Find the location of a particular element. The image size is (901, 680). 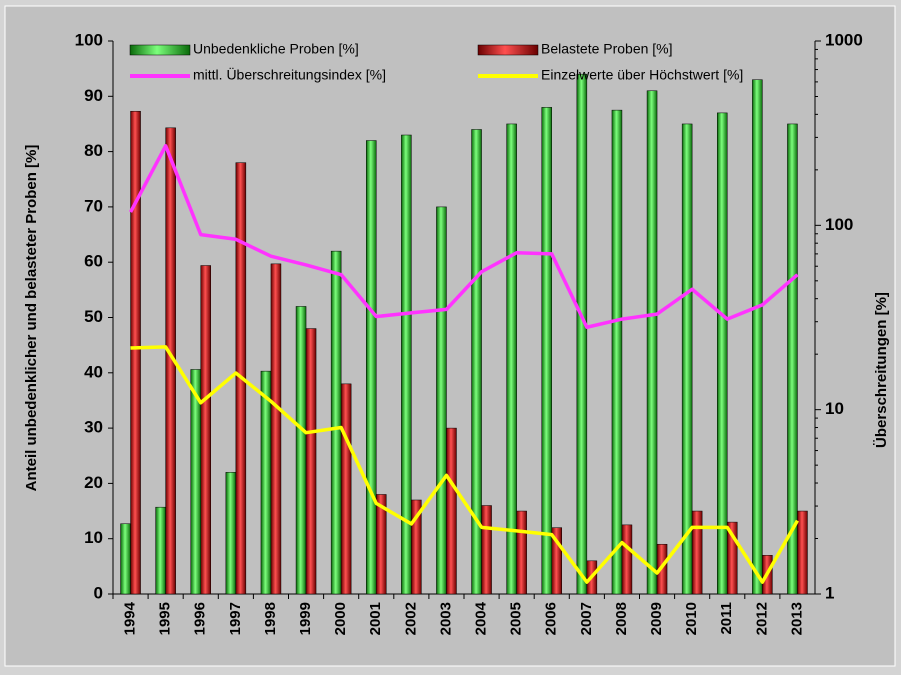

y-tick-label: 60 is located at coordinates (93, 261).